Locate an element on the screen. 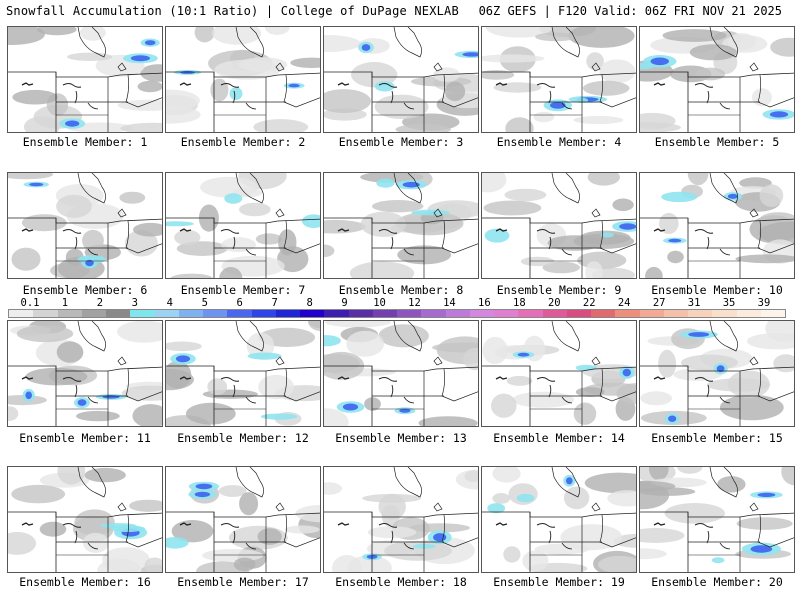  colorbar-label: 9 is located at coordinates (344, 303).